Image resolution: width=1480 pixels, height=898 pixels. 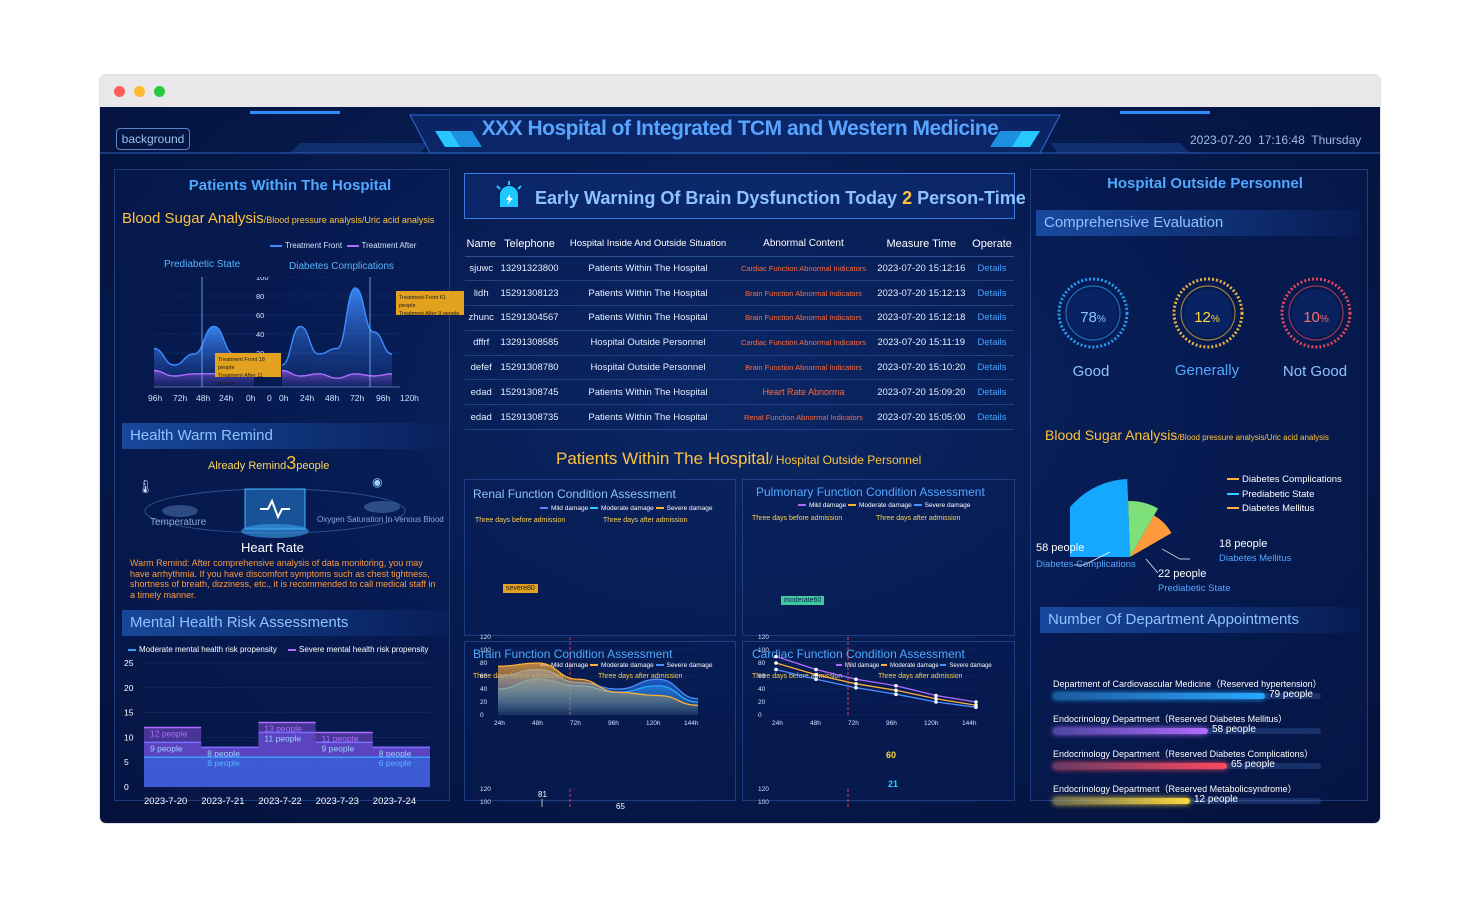 What do you see at coordinates (716, 198) in the screenshot?
I see `warning-prefix: Early Warning Of Brain Dysfunction Today` at bounding box center [716, 198].